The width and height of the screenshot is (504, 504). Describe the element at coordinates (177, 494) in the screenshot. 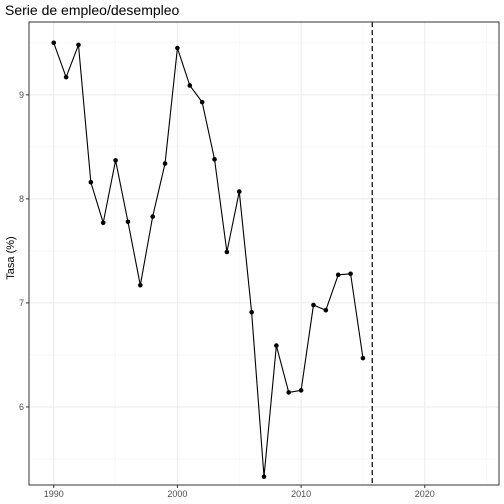

I see `x-tick-label: 2000` at that location.